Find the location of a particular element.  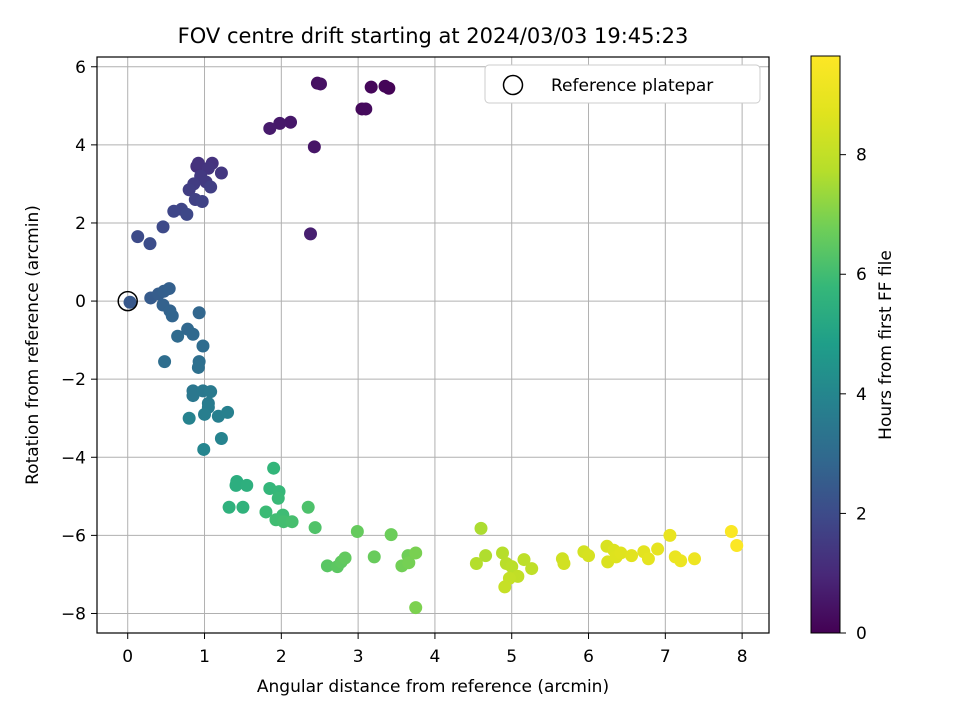

colorbar-label: Hours from first FF file is located at coordinates (886, 345).